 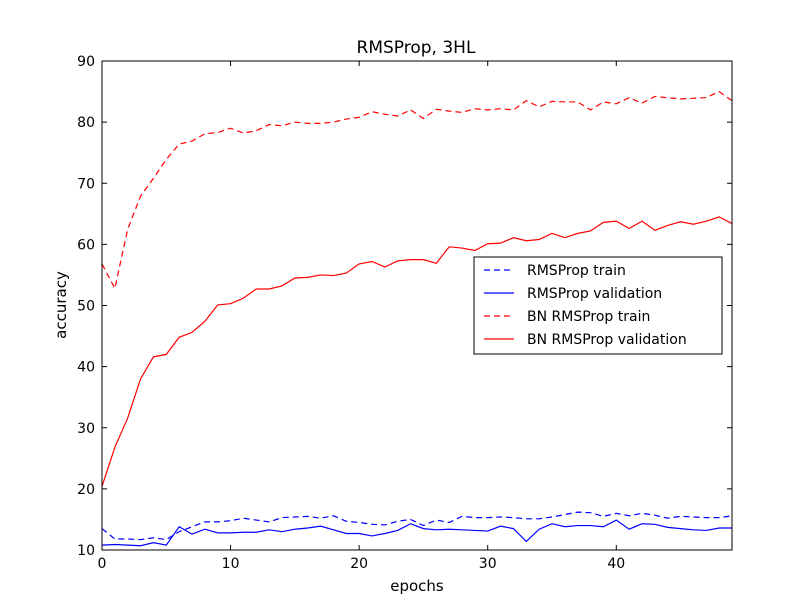 What do you see at coordinates (86, 62) in the screenshot?
I see `y-tick-label: 90` at bounding box center [86, 62].